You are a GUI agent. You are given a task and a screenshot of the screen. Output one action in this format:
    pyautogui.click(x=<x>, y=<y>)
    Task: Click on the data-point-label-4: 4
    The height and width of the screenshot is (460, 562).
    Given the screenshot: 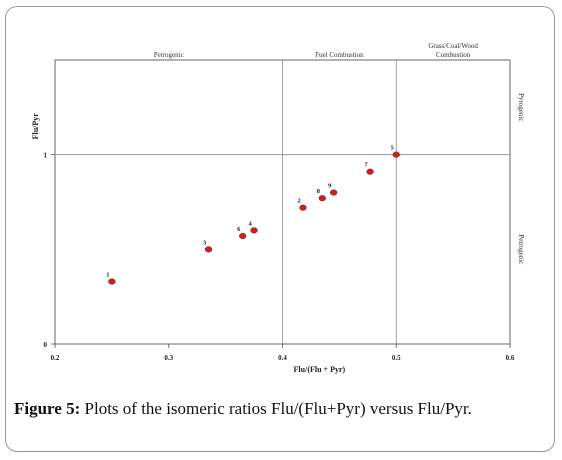 What is the action you would take?
    pyautogui.click(x=250, y=223)
    